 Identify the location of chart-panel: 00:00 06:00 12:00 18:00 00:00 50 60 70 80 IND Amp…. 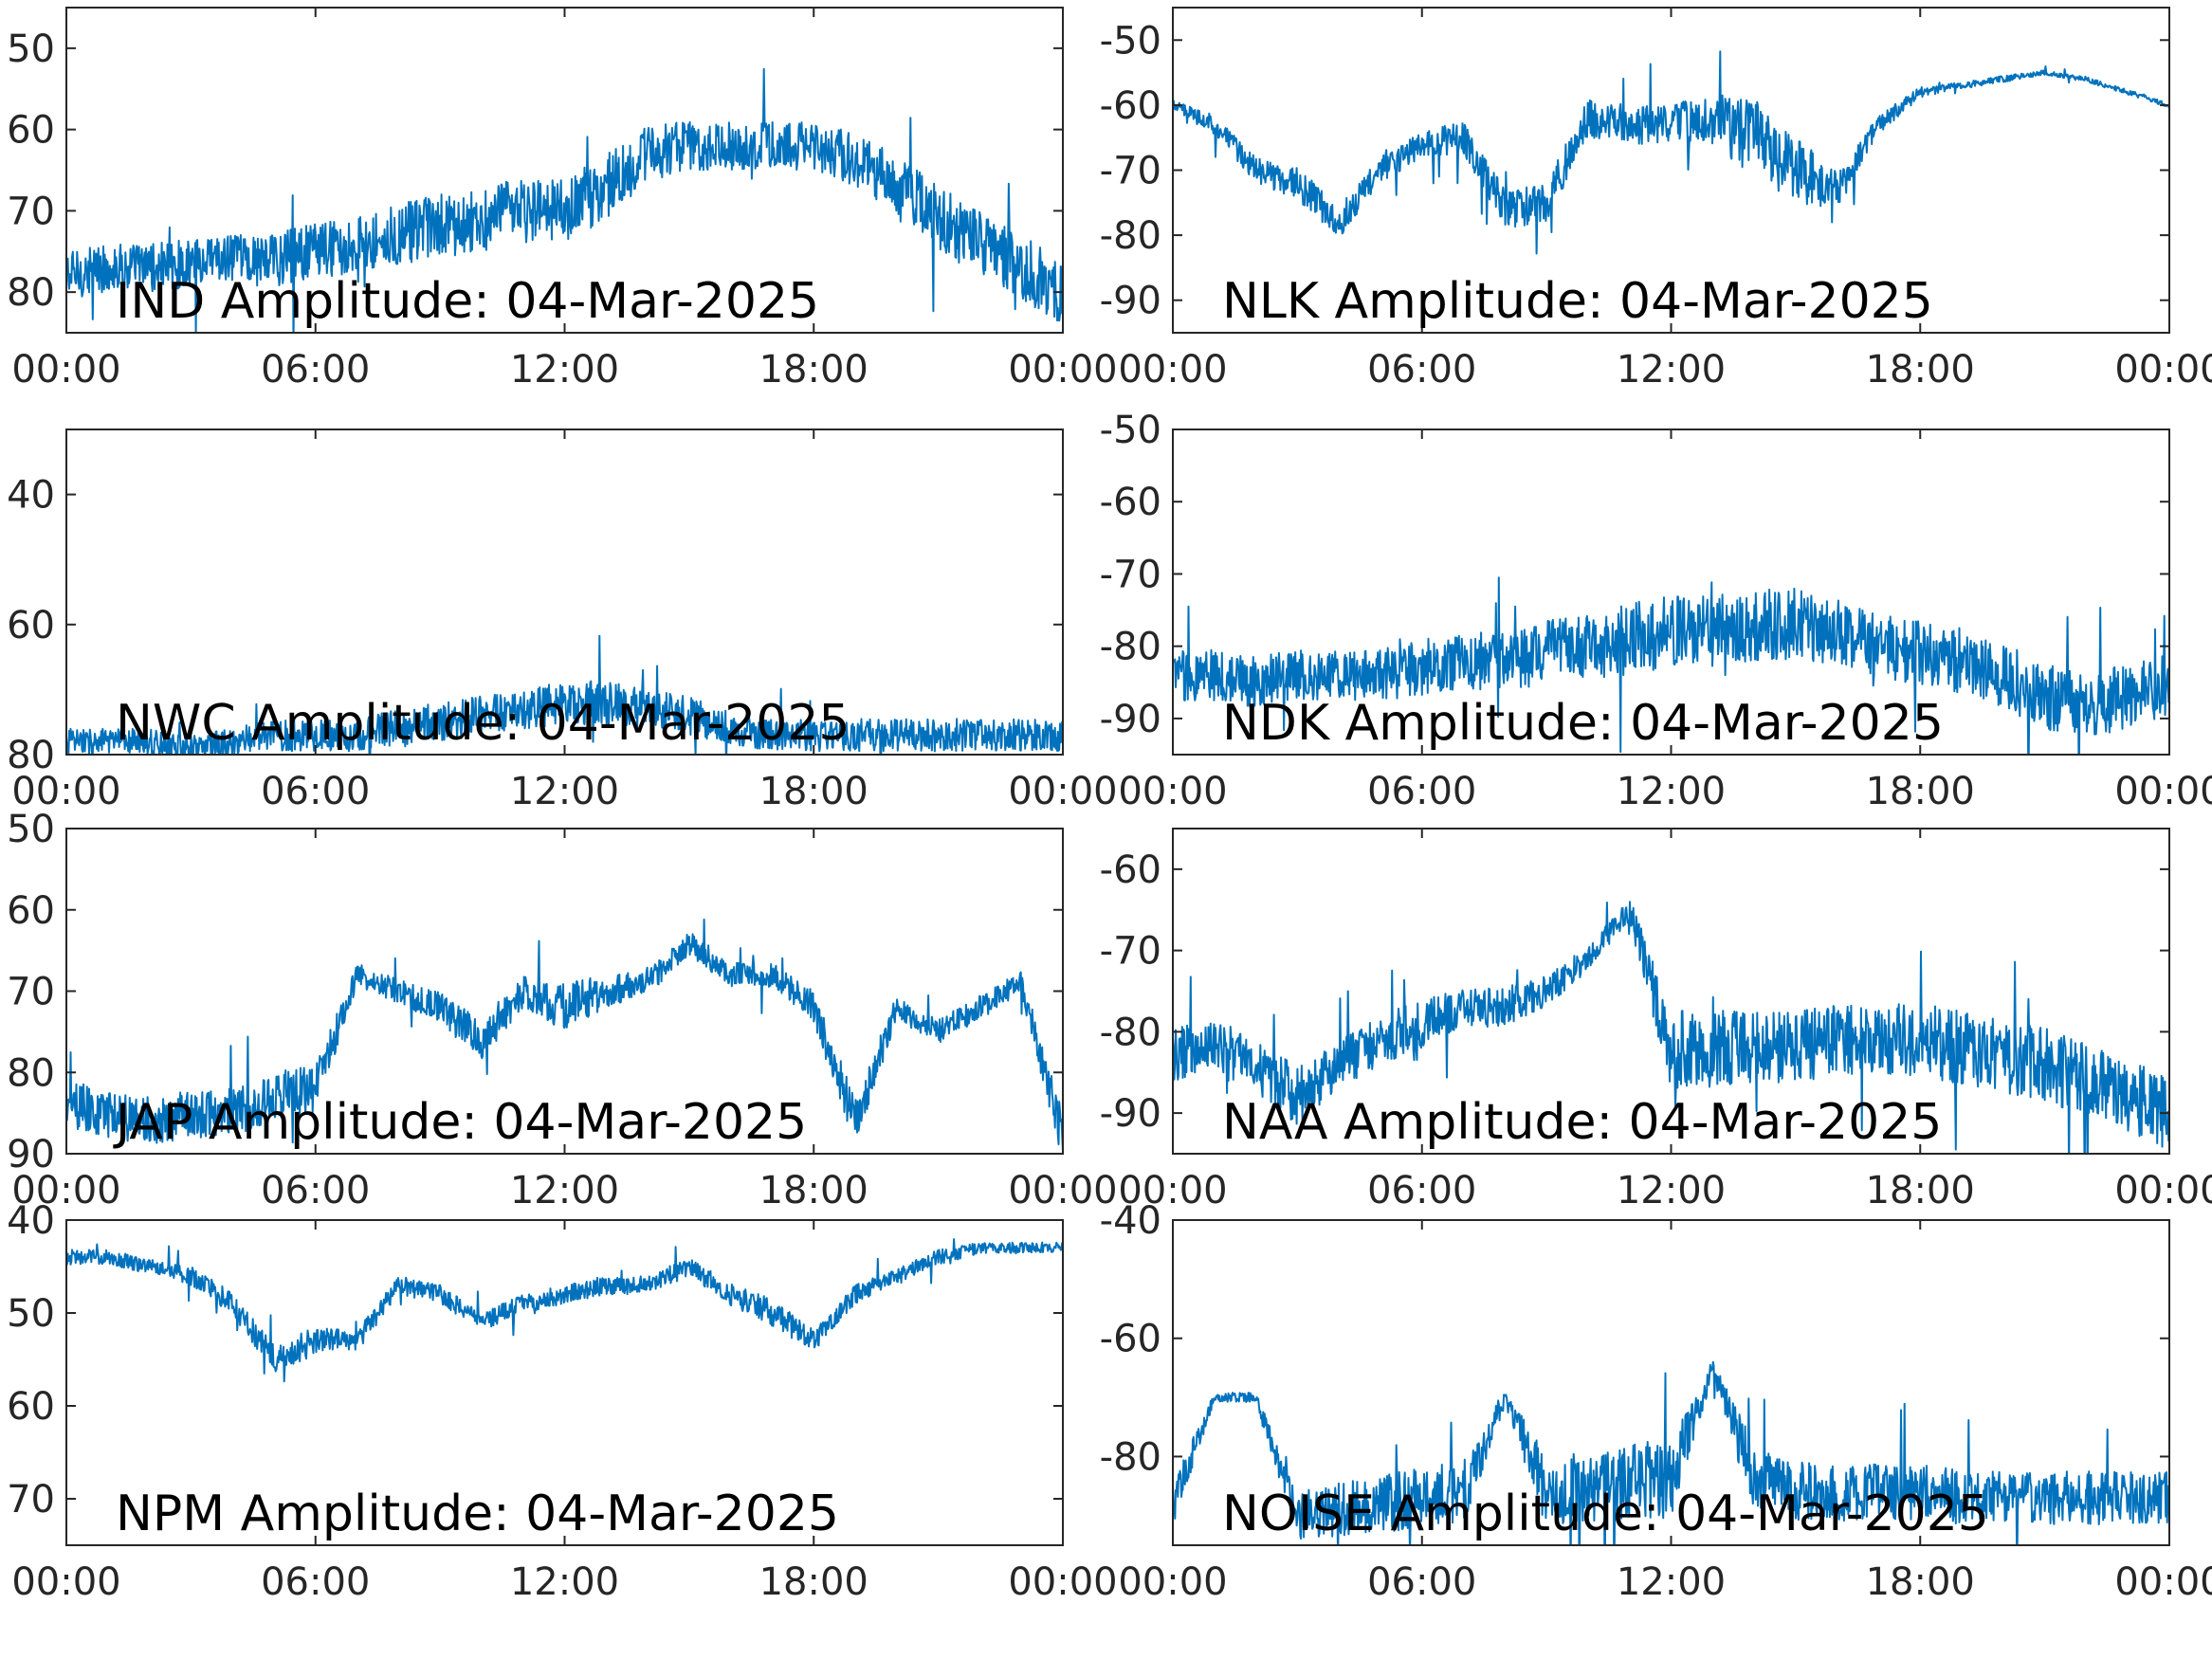
(562, 199).